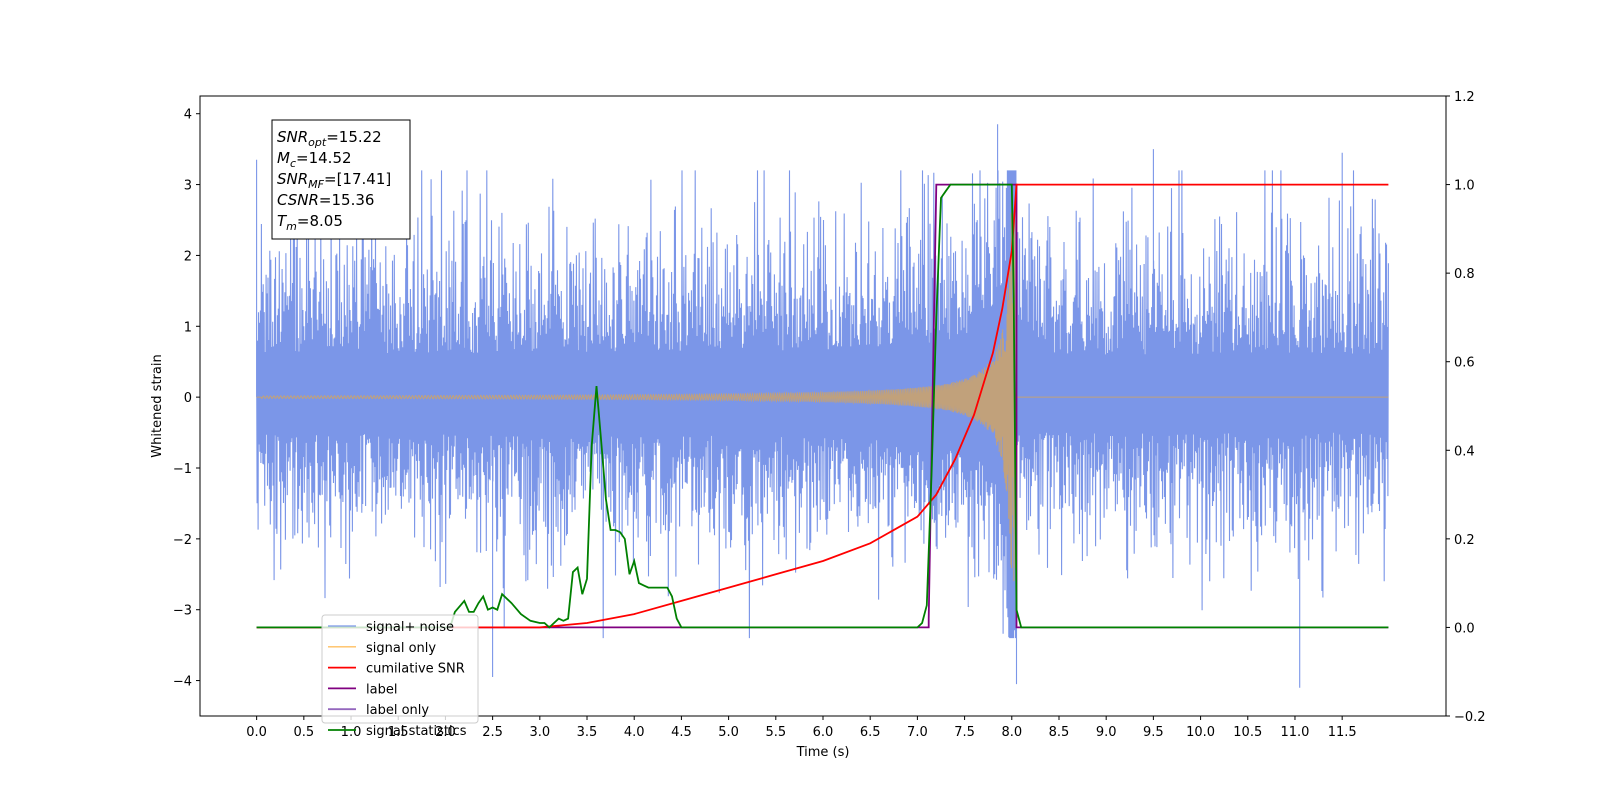  What do you see at coordinates (157, 405) in the screenshot?
I see `y-axis-left-label: Whitened strain` at bounding box center [157, 405].